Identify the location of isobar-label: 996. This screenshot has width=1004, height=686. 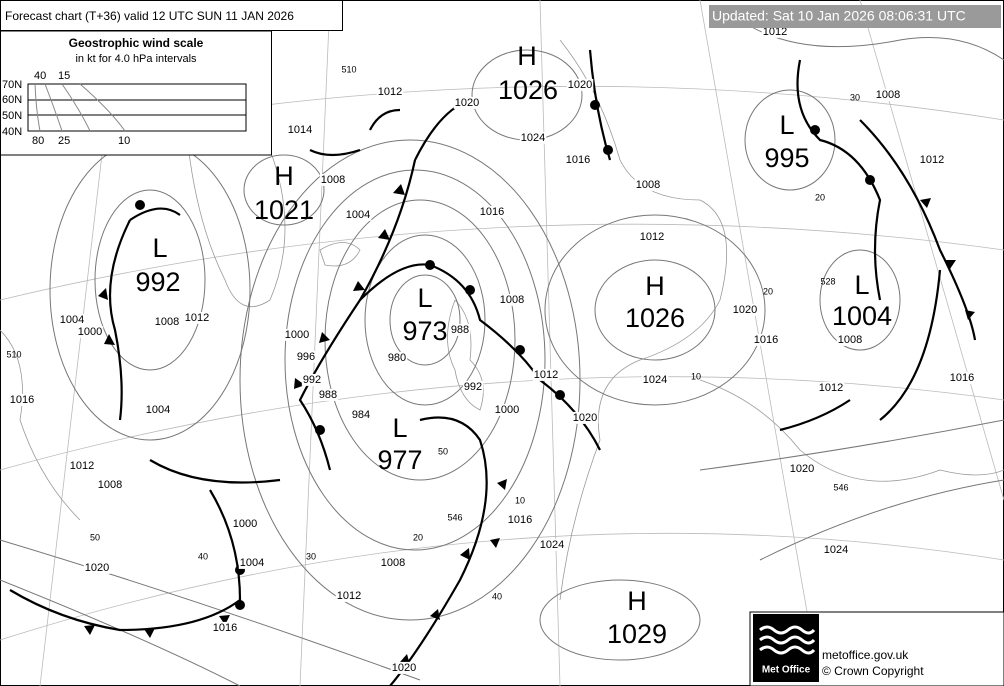
(306, 357).